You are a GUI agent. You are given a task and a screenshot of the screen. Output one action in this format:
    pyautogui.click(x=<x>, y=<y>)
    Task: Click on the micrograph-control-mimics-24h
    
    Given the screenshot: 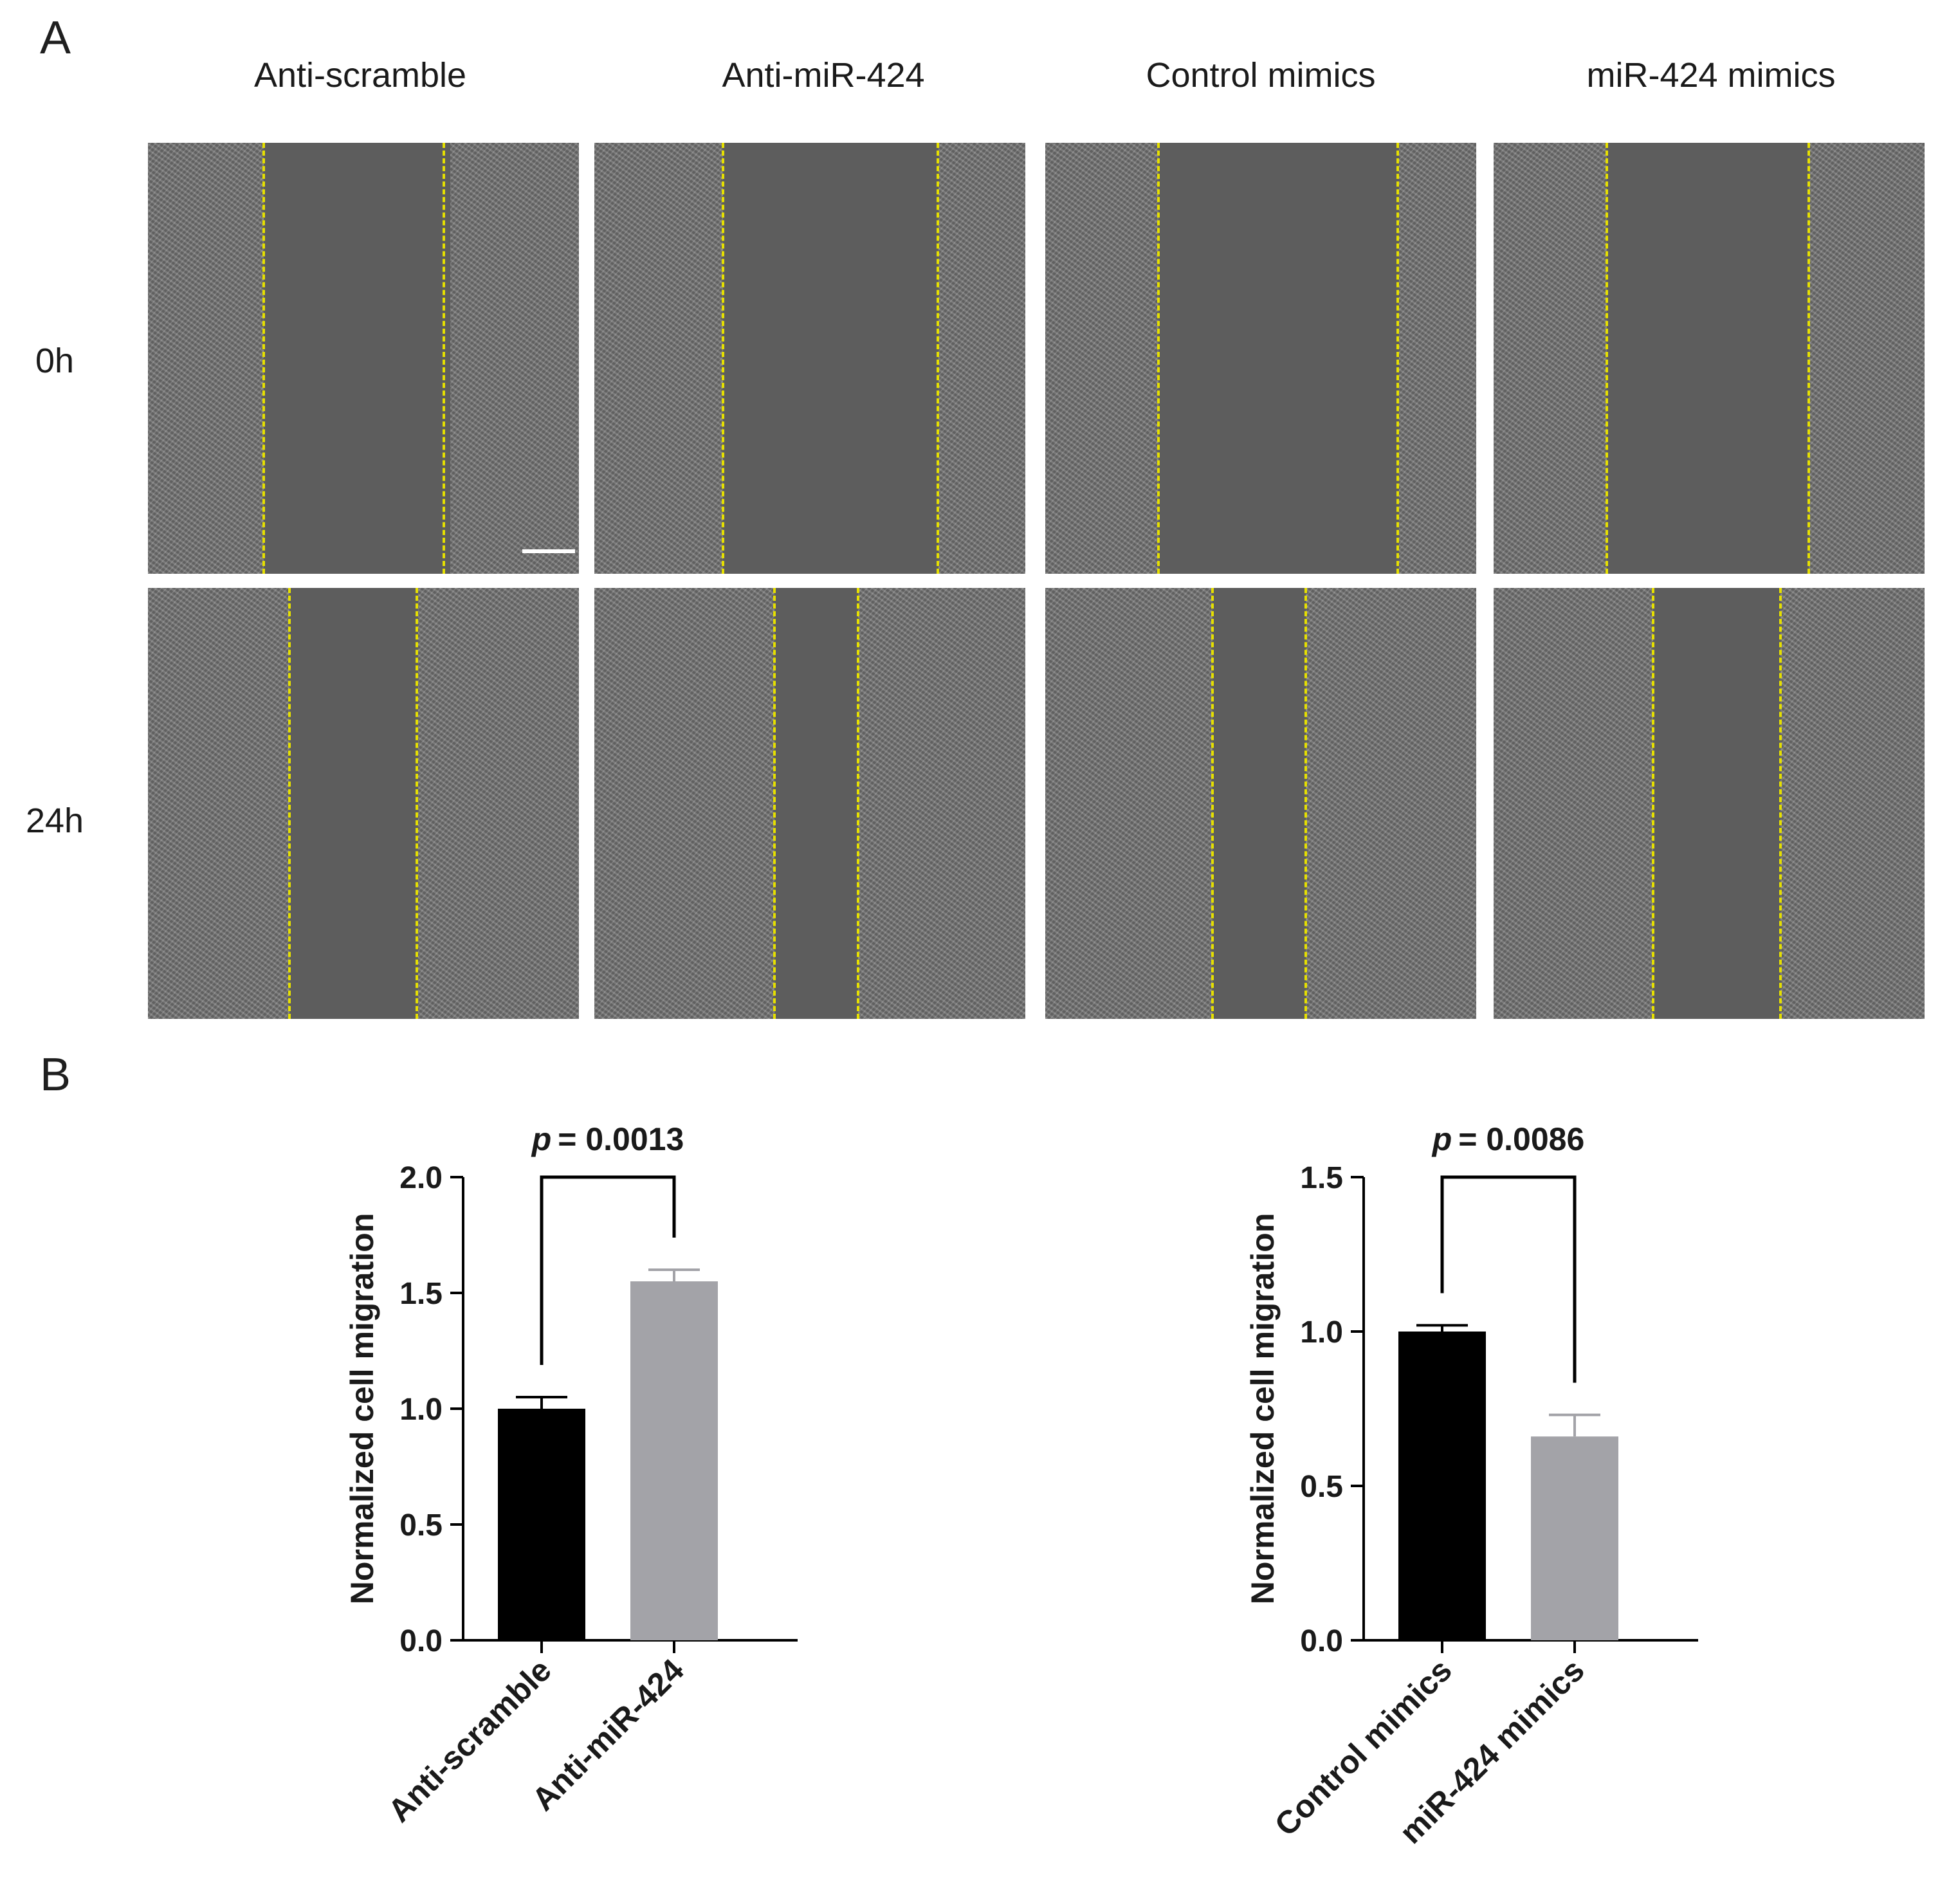 What is the action you would take?
    pyautogui.click(x=1261, y=803)
    